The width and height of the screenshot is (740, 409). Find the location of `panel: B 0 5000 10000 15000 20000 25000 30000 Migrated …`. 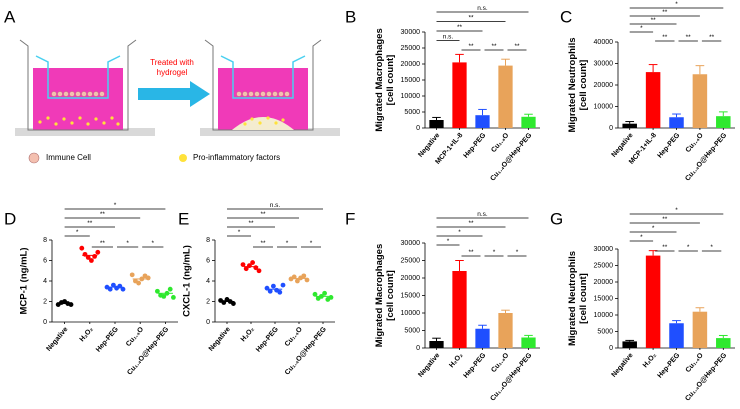

panel: B 0 5000 10000 15000 20000 25000 30000 Migrated … is located at coordinates (442, 94).